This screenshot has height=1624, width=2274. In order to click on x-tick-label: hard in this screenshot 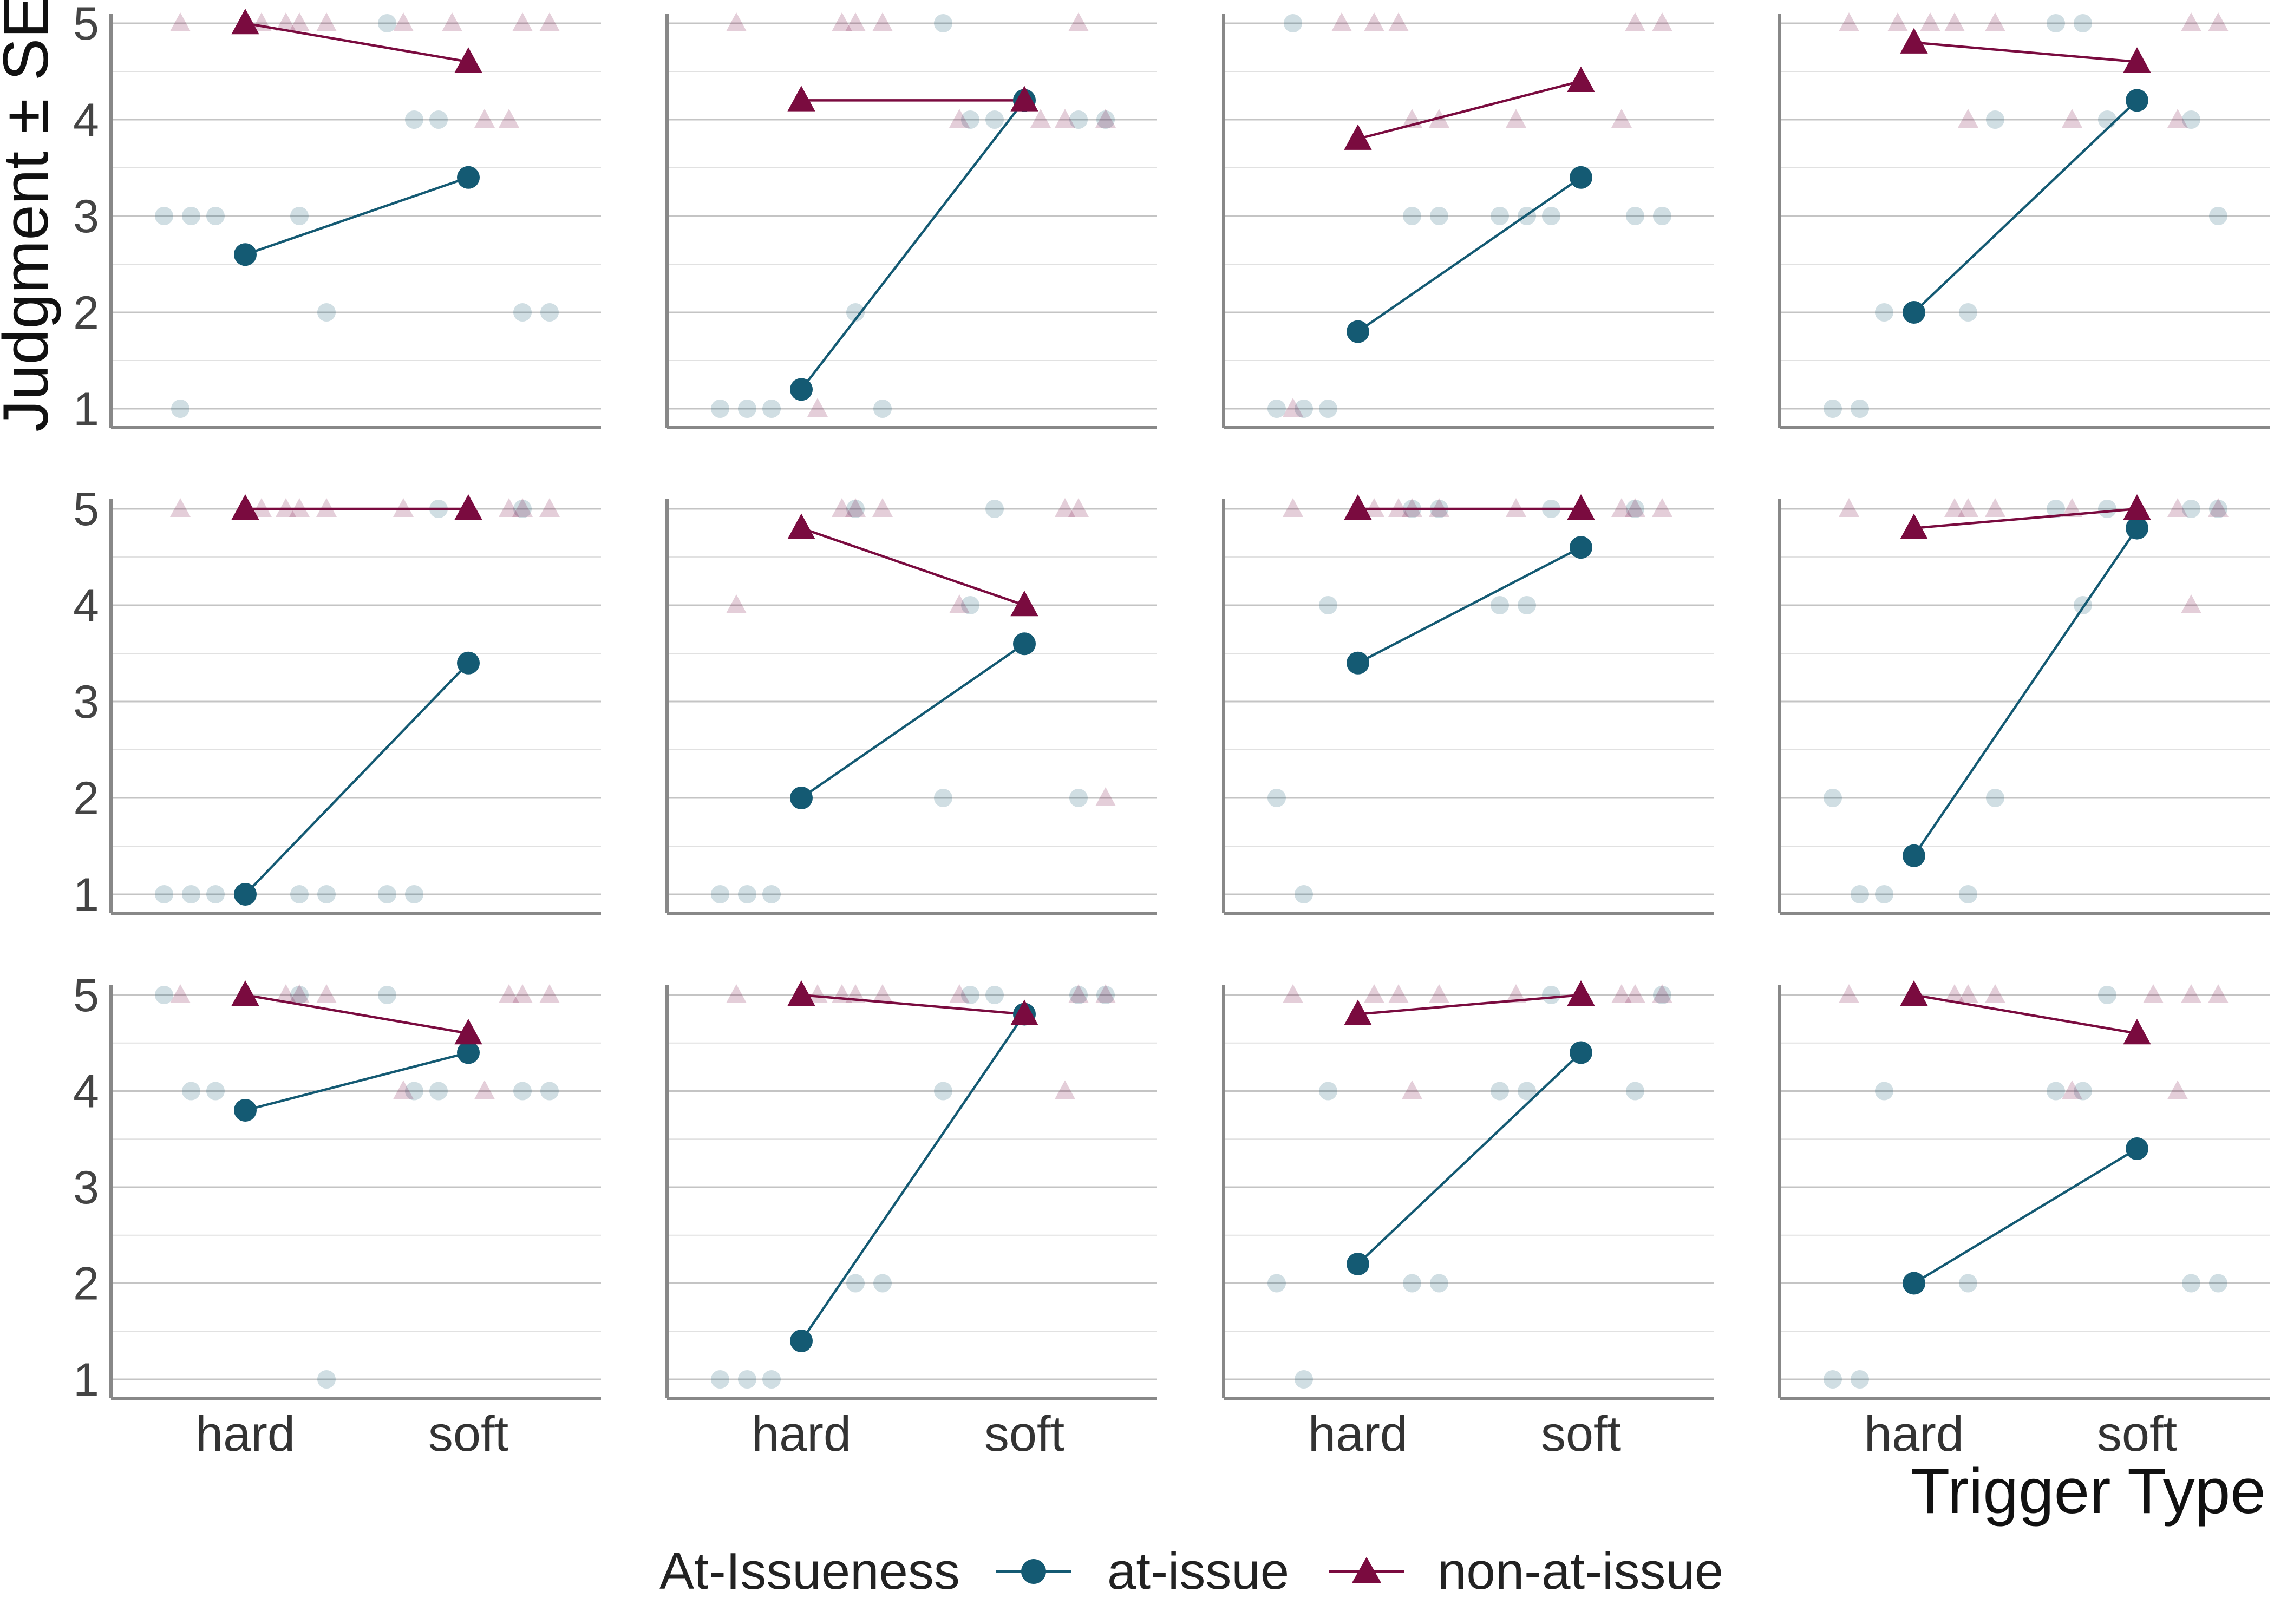, I will do `click(1358, 1434)`.